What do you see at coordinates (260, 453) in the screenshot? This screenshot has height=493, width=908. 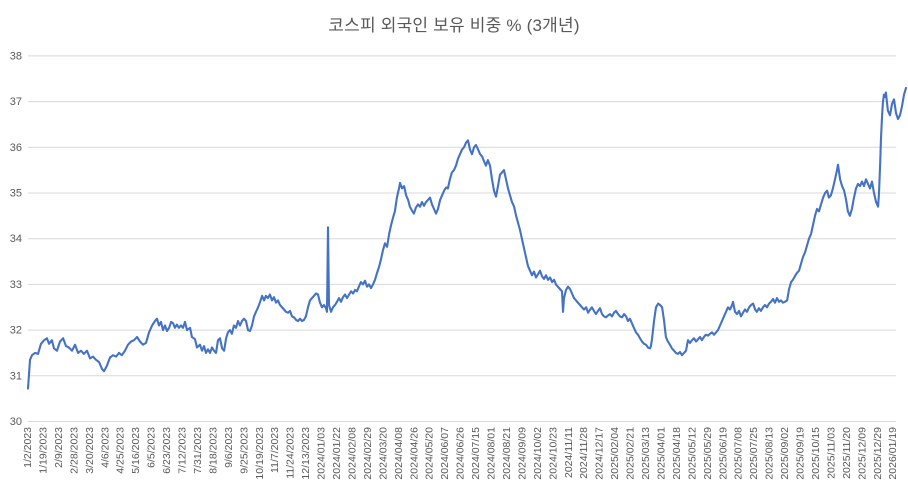 I see `x-tick-label: 10/19/2023` at bounding box center [260, 453].